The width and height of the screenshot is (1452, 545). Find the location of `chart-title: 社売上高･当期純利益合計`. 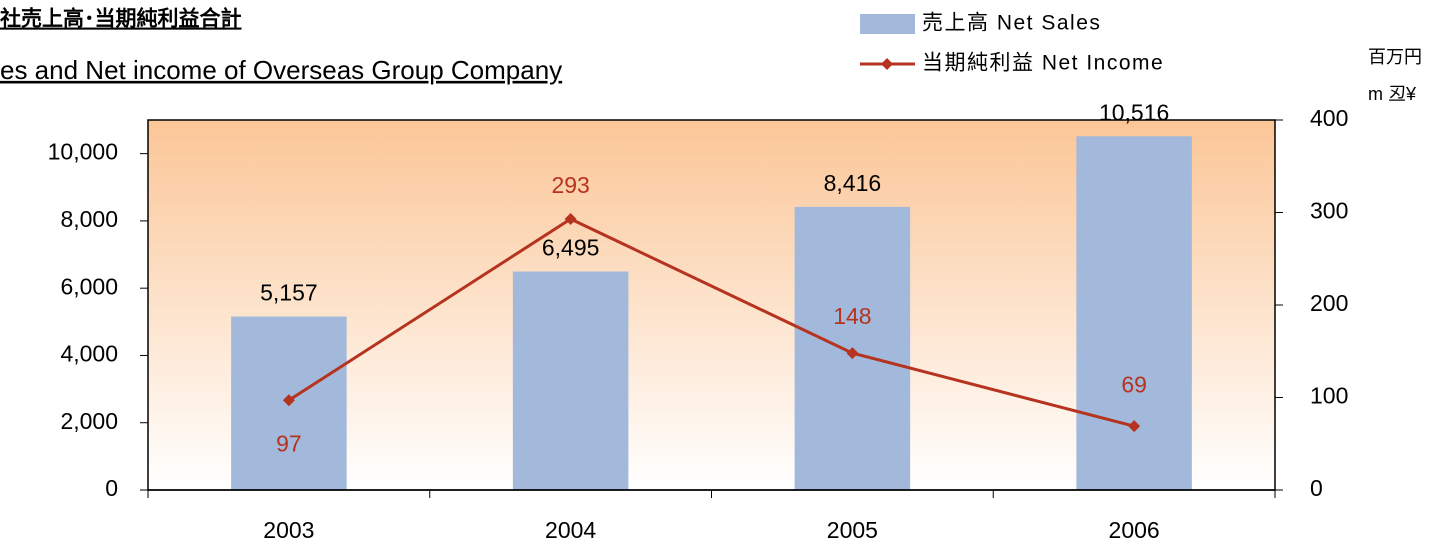

chart-title: 社売上高･当期純利益合計 is located at coordinates (121, 19).